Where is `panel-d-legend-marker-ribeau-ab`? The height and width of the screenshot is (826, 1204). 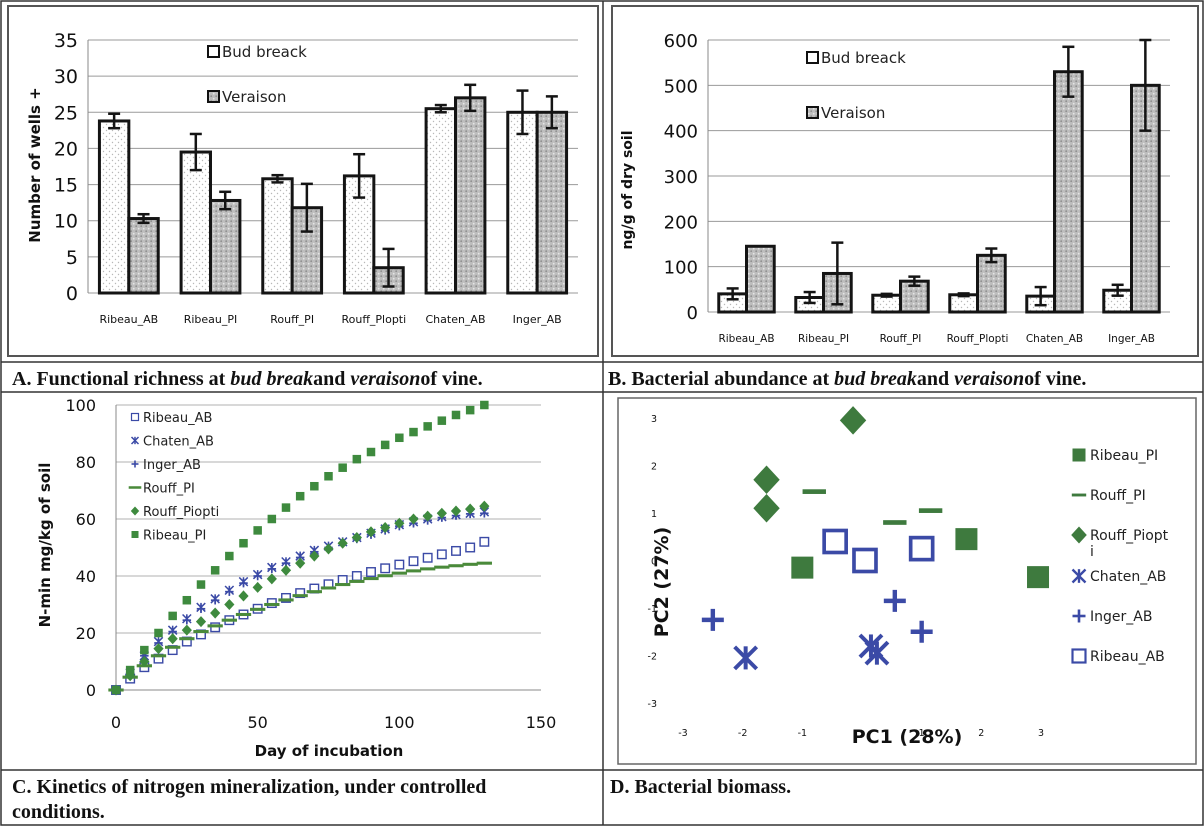
panel-d-legend-marker-ribeau-ab is located at coordinates (1079, 656).